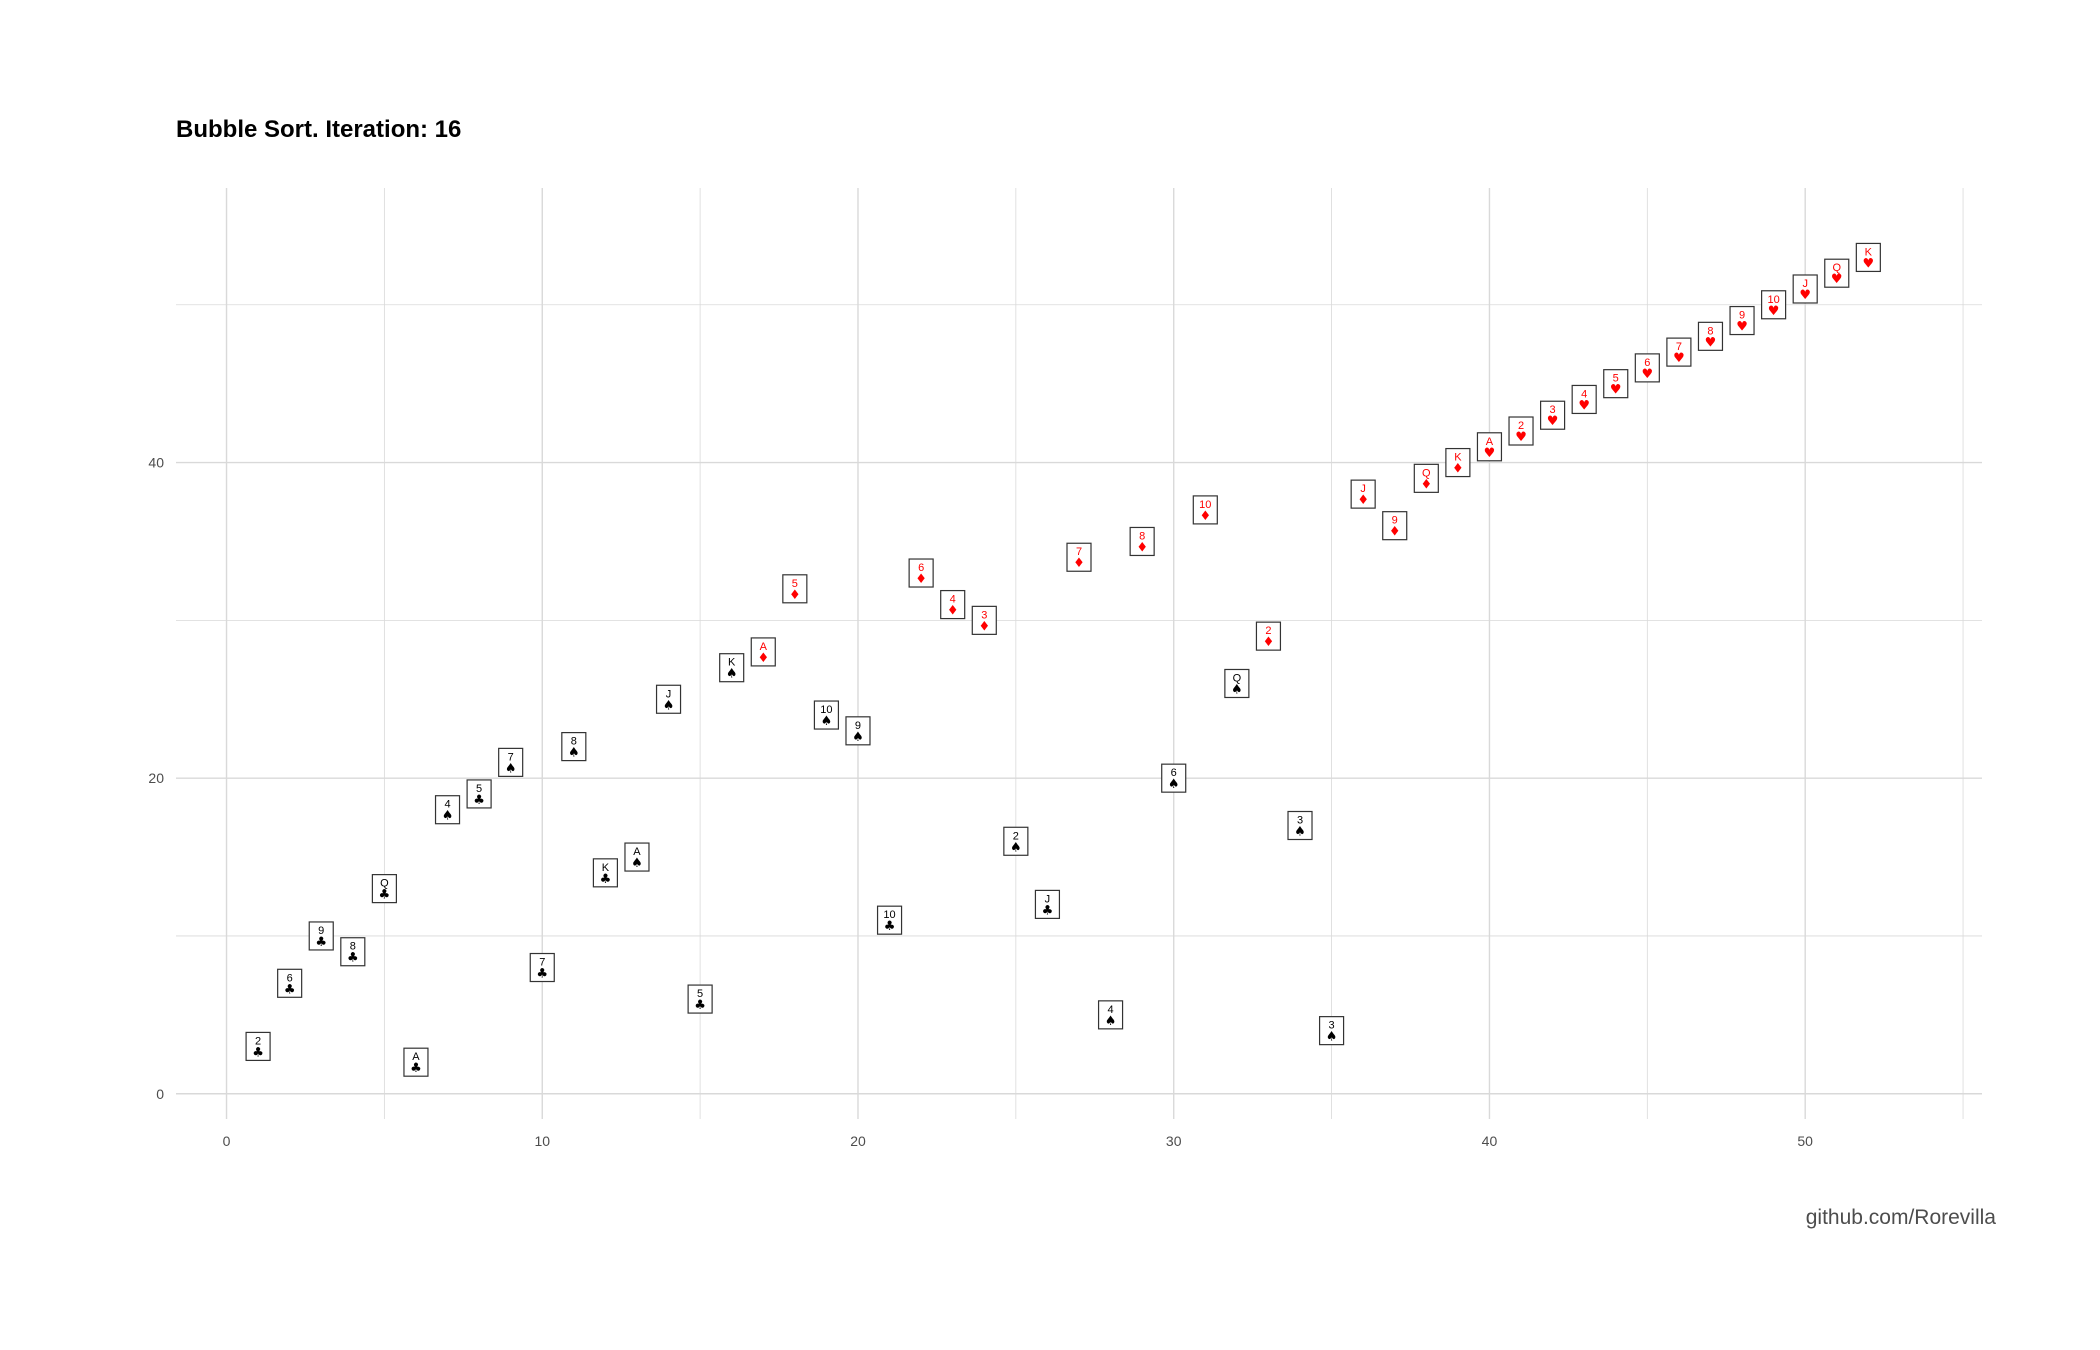 The height and width of the screenshot is (1350, 2100). Describe the element at coordinates (1490, 1141) in the screenshot. I see `x-tick-label: 40` at that location.